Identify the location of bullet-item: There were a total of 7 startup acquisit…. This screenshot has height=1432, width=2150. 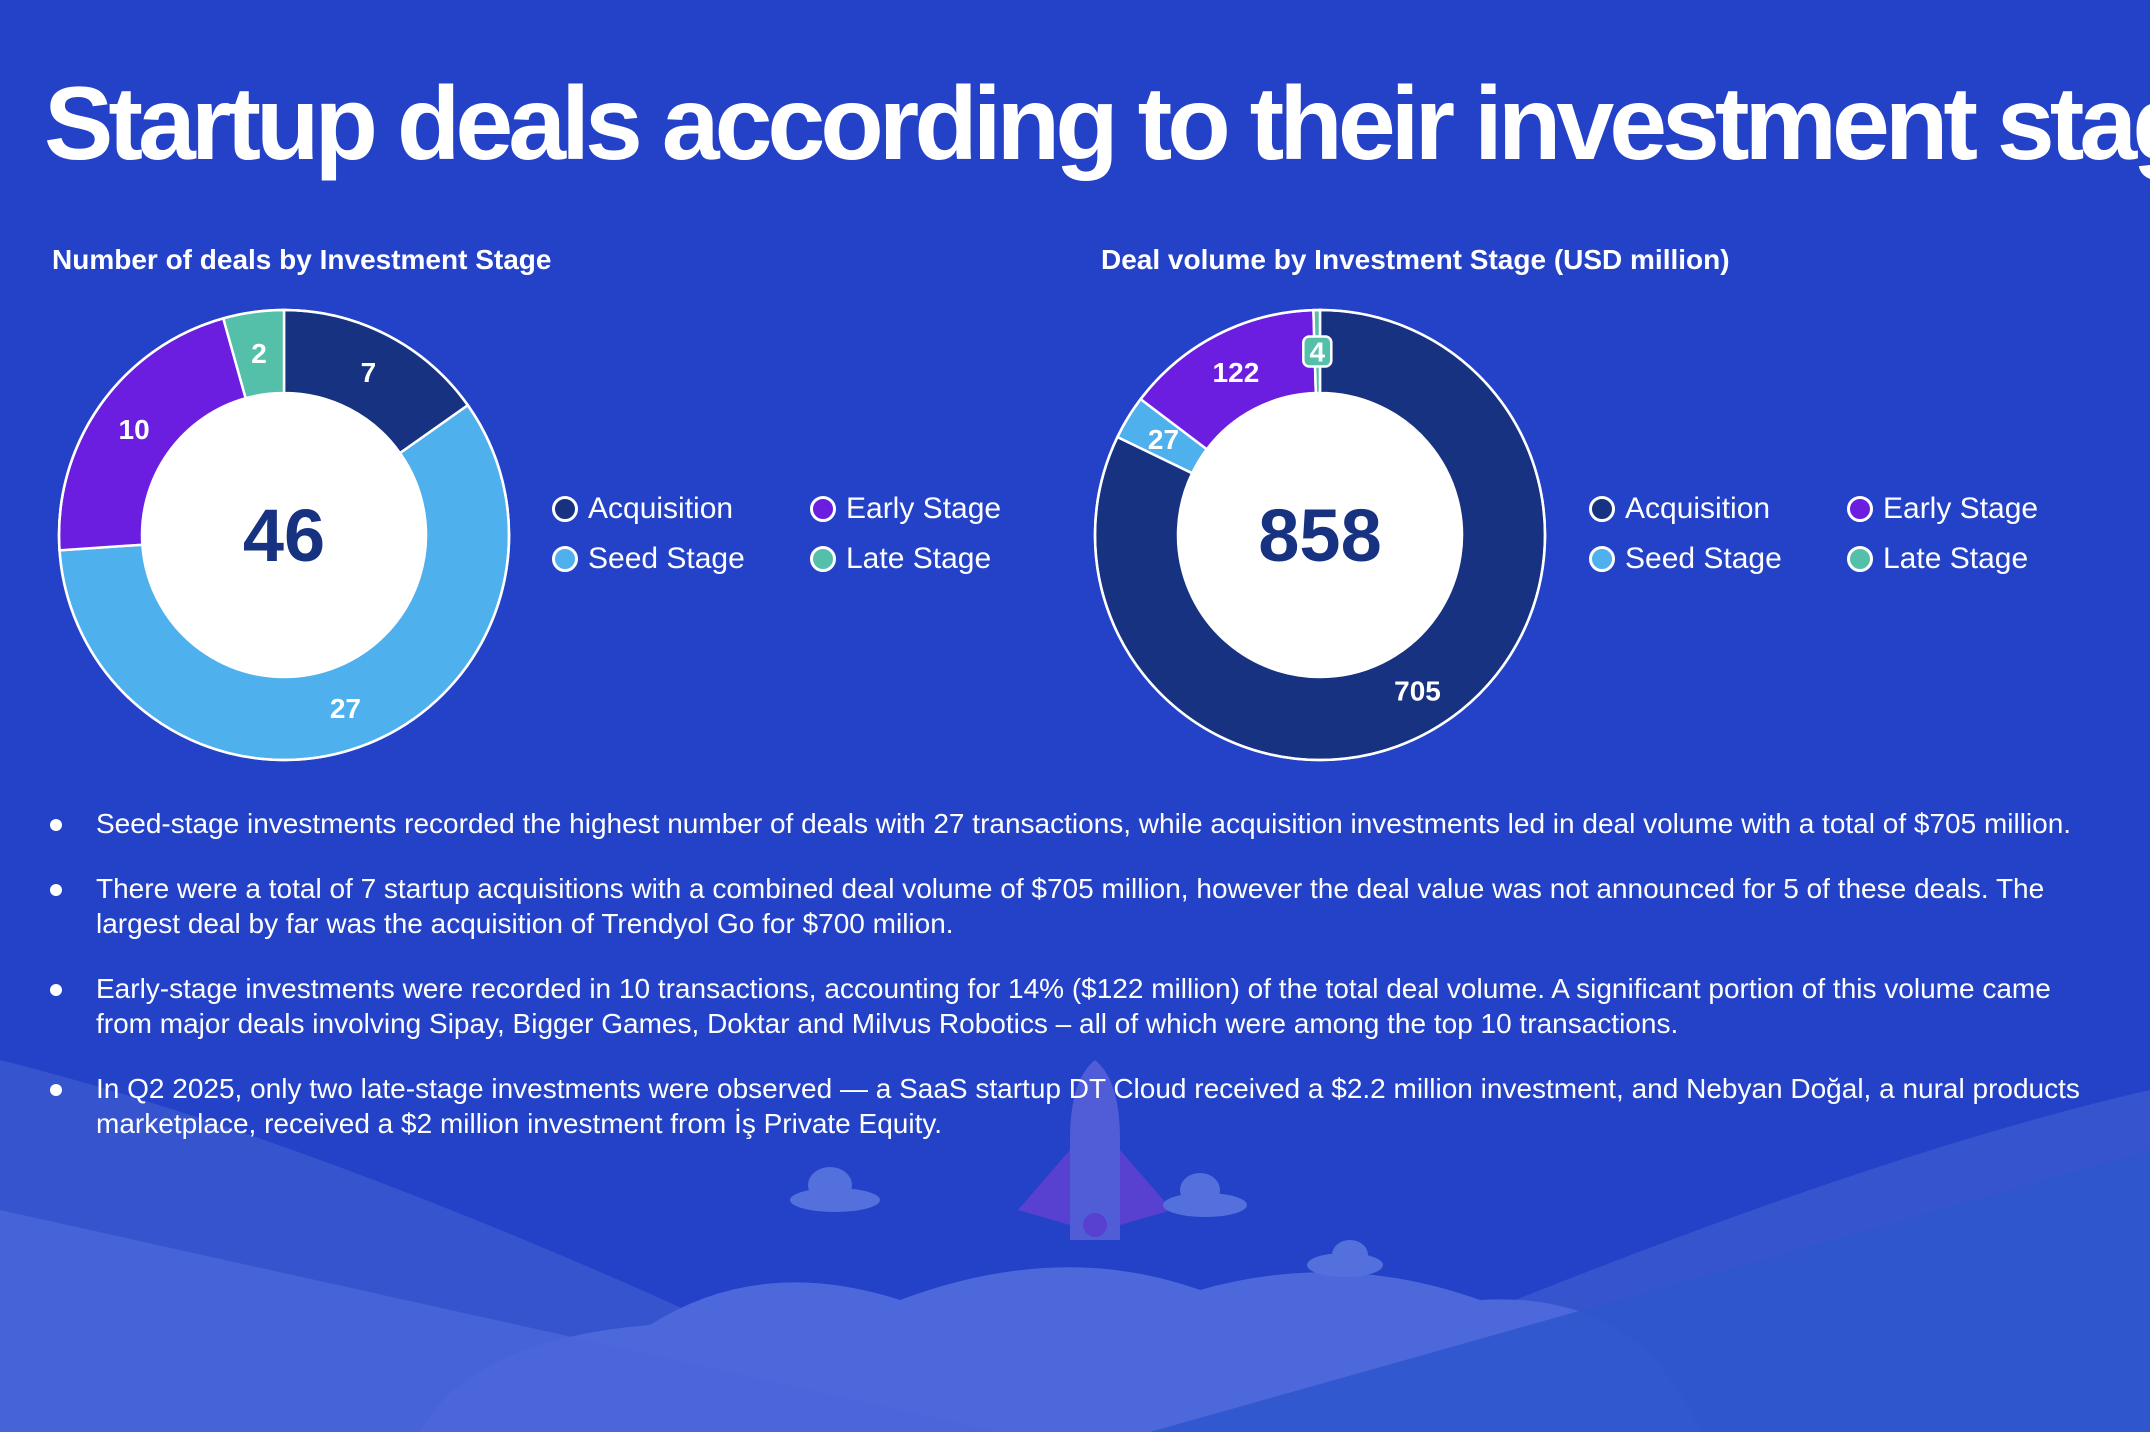
(1065, 906).